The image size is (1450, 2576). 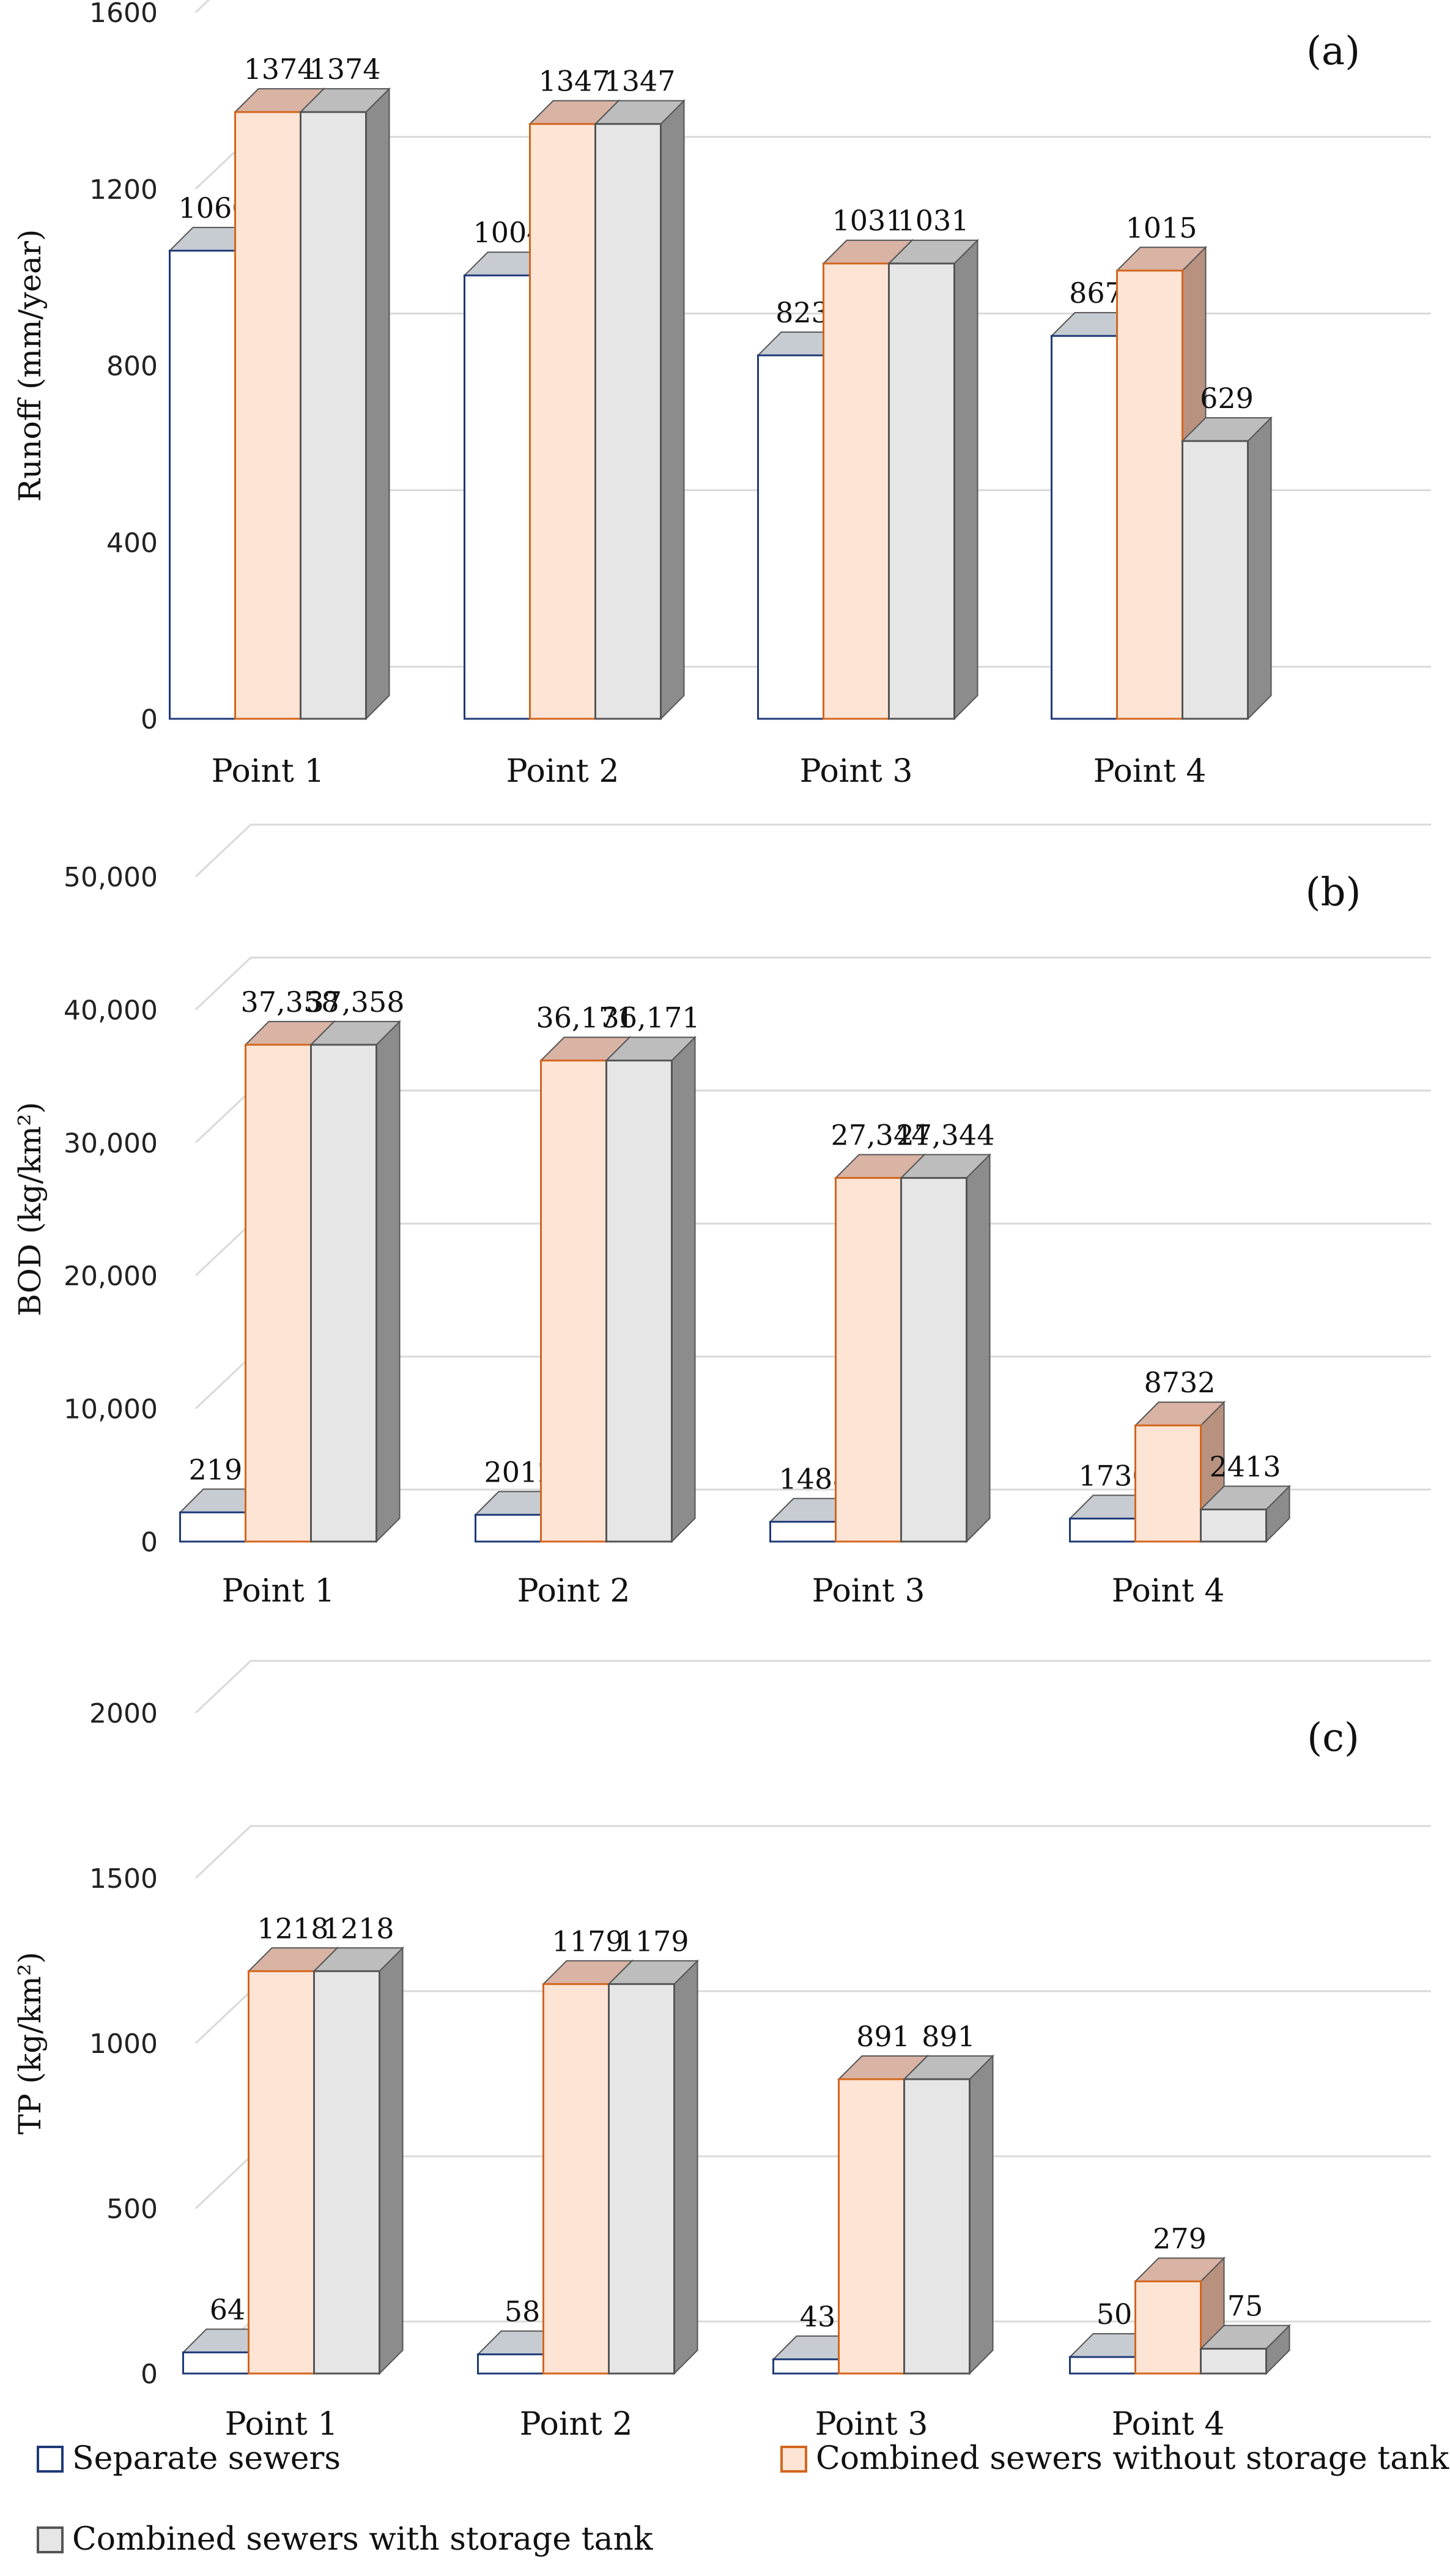 What do you see at coordinates (30, 365) in the screenshot?
I see `y-axis-label: Runoff (mm/year)` at bounding box center [30, 365].